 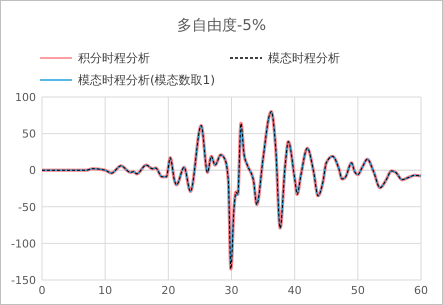 I want to click on y-tick-label: 50, so click(x=29, y=134).